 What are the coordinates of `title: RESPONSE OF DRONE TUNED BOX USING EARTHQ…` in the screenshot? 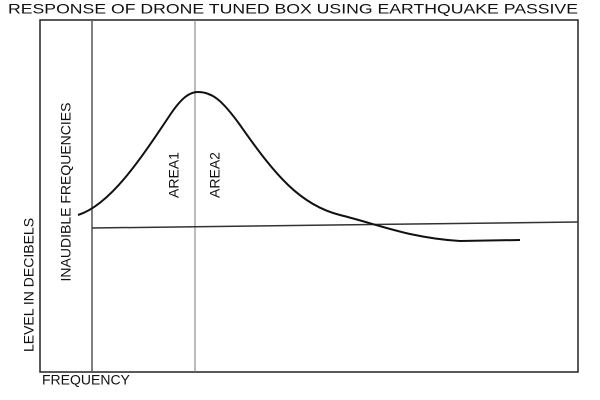 It's located at (293, 9).